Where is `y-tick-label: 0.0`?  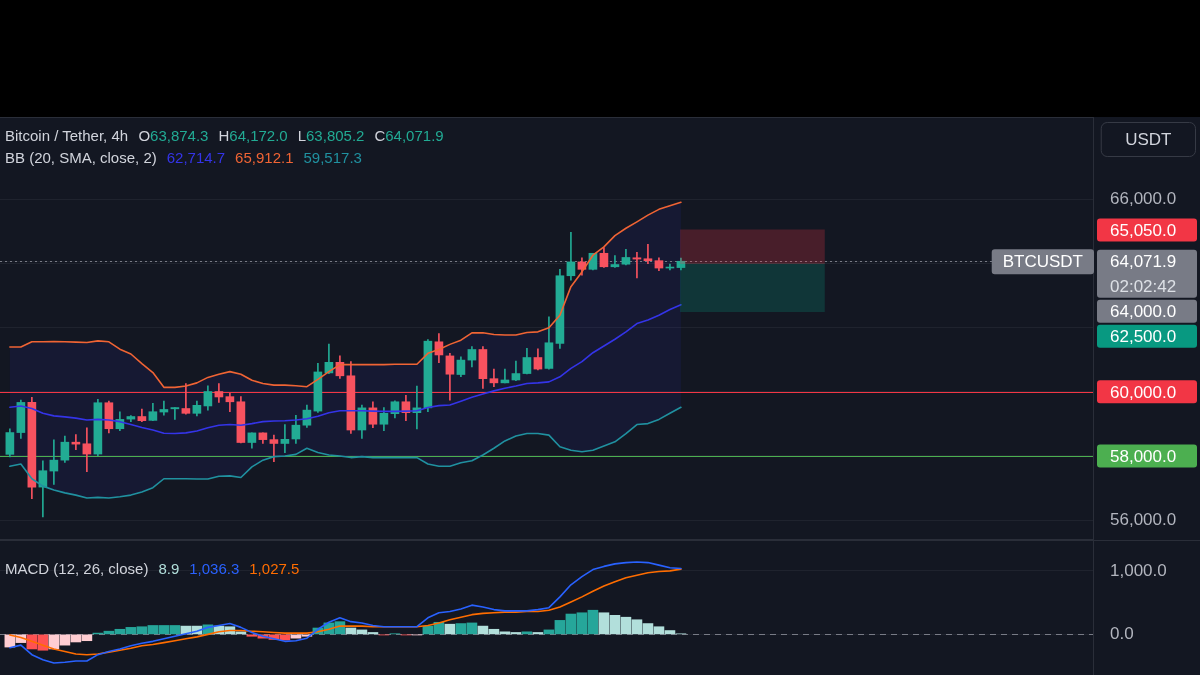 y-tick-label: 0.0 is located at coordinates (1122, 634).